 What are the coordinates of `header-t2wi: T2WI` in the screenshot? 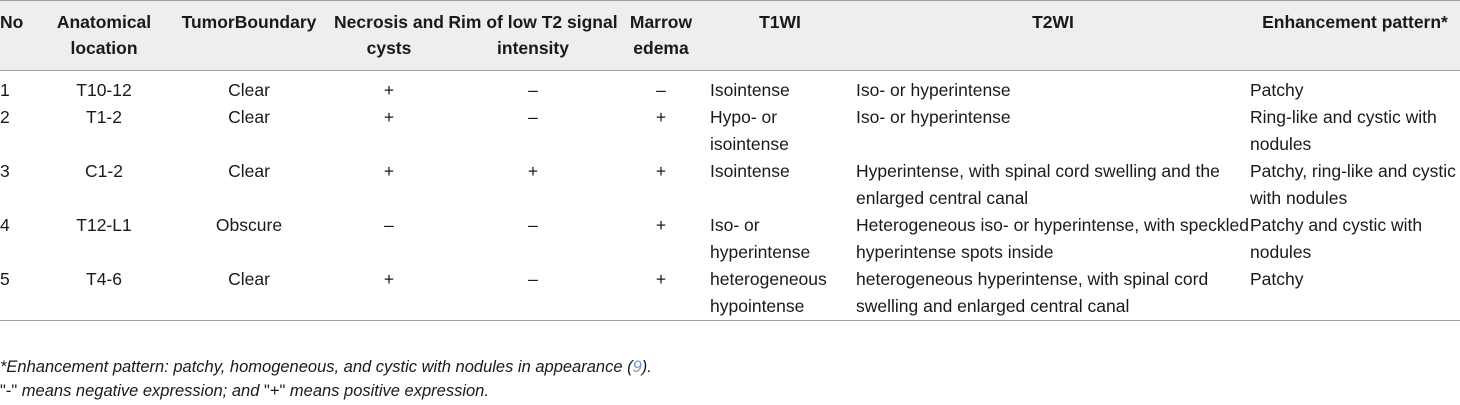 It's located at (1053, 35).